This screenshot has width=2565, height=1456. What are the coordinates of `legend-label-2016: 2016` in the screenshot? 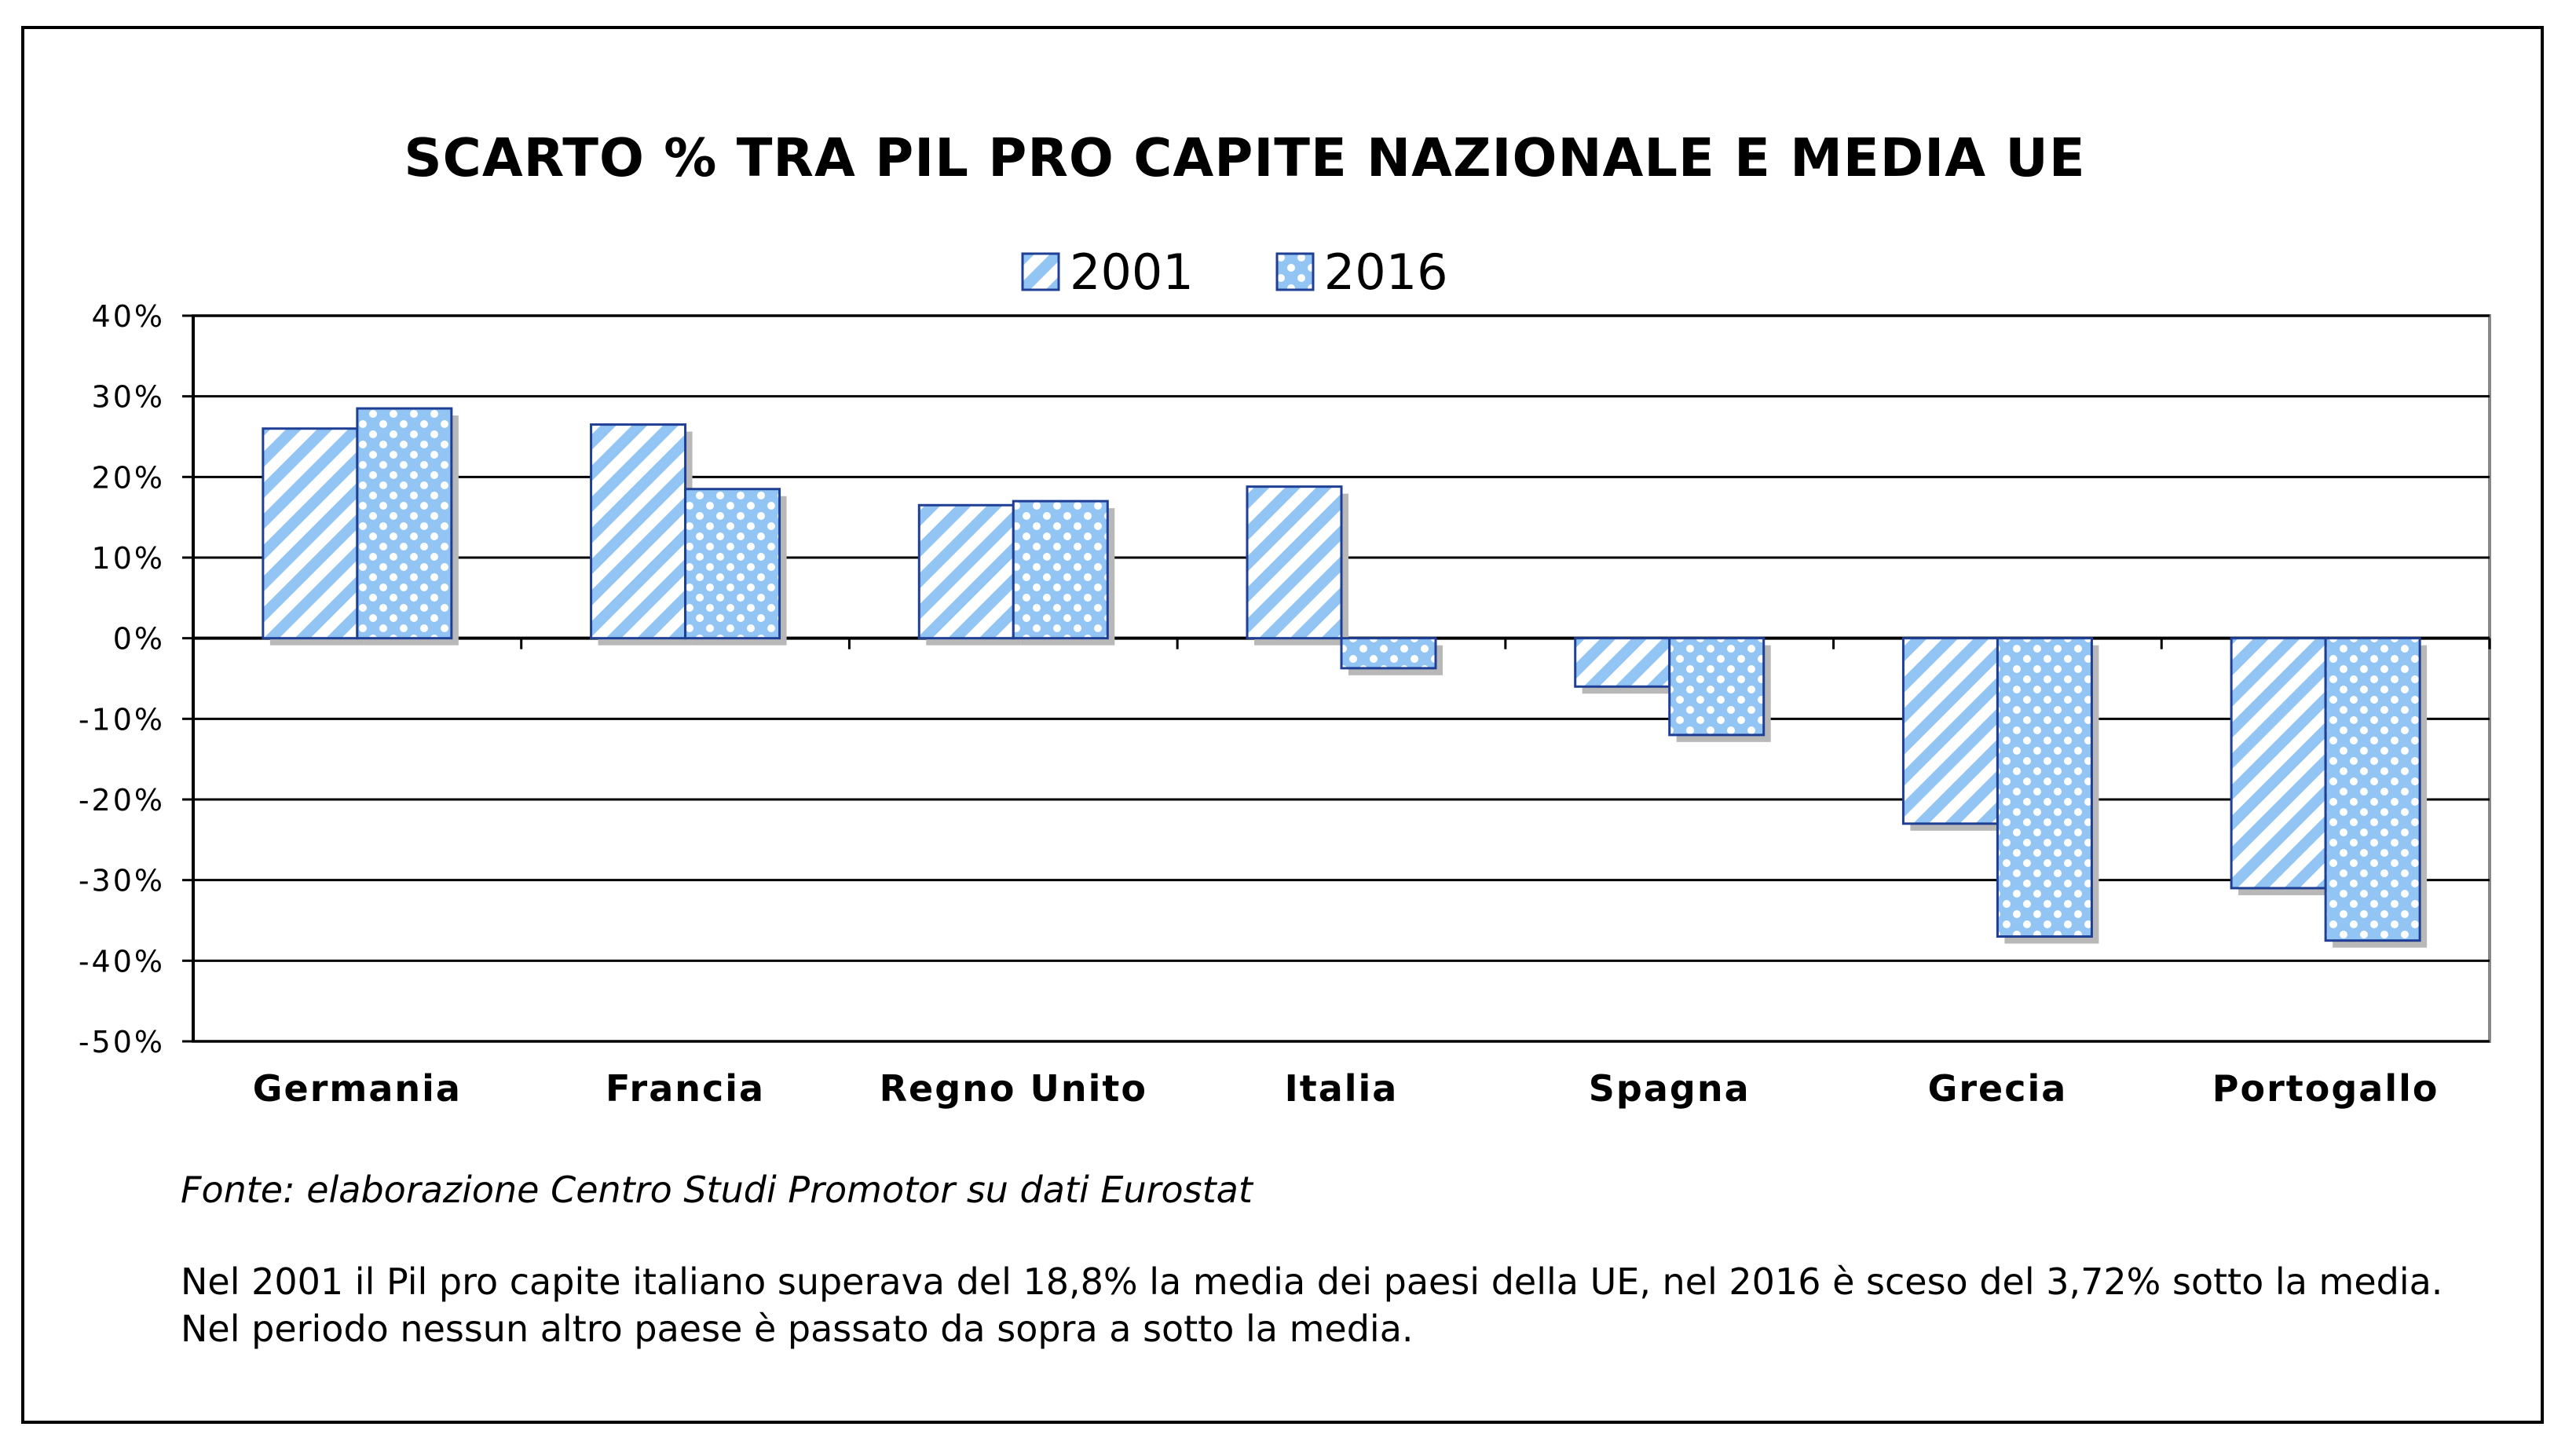 It's located at (1386, 272).